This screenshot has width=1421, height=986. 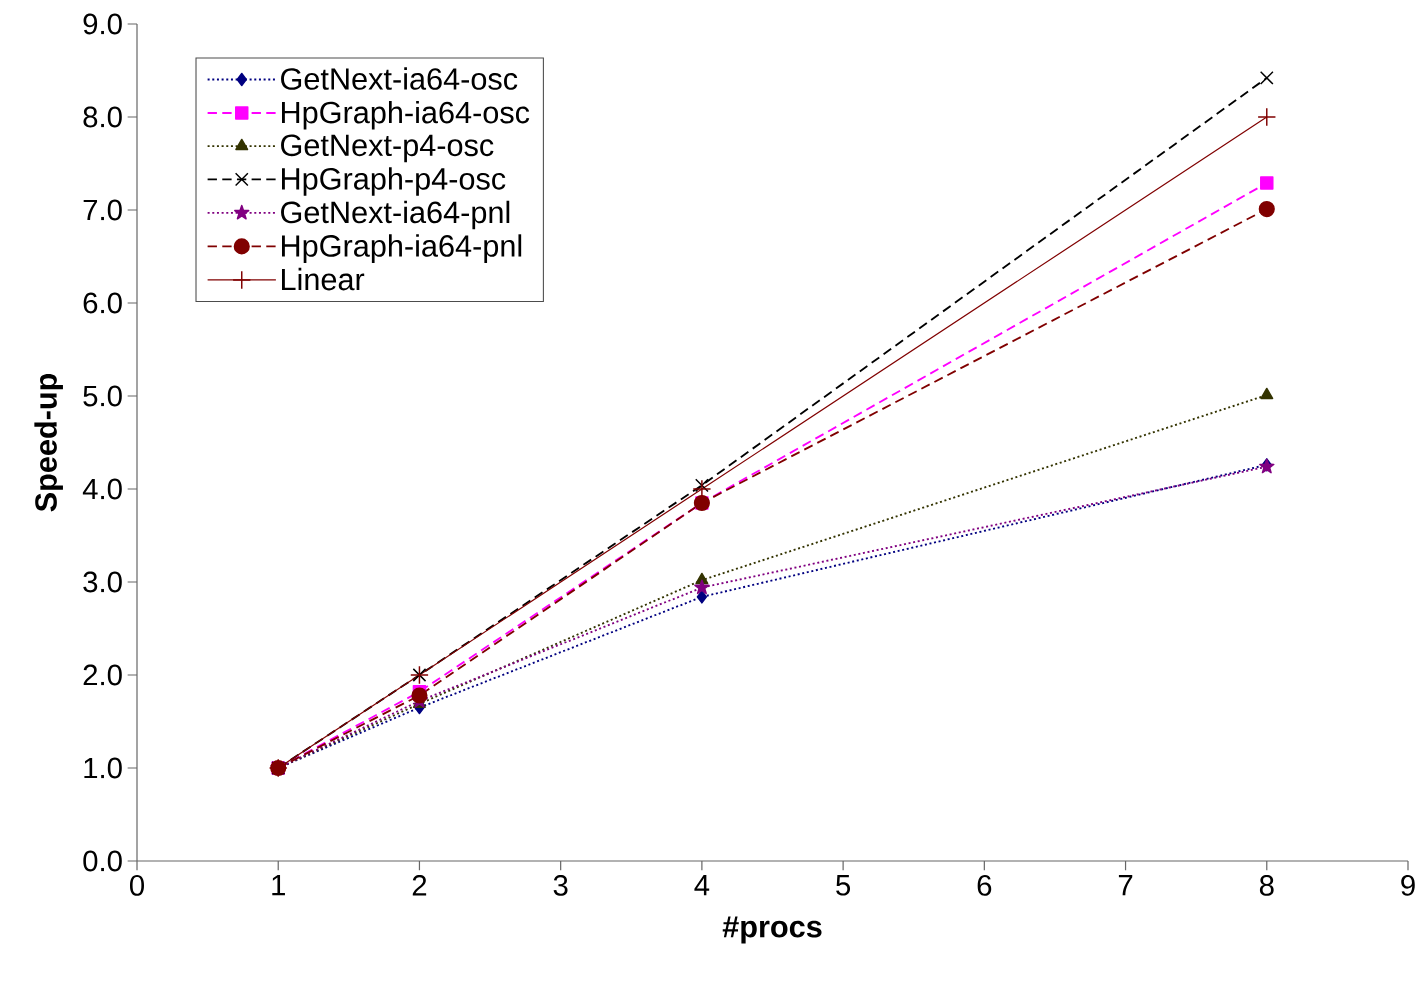 What do you see at coordinates (395, 215) in the screenshot?
I see `legend-label: GetNext-ia64-pnl` at bounding box center [395, 215].